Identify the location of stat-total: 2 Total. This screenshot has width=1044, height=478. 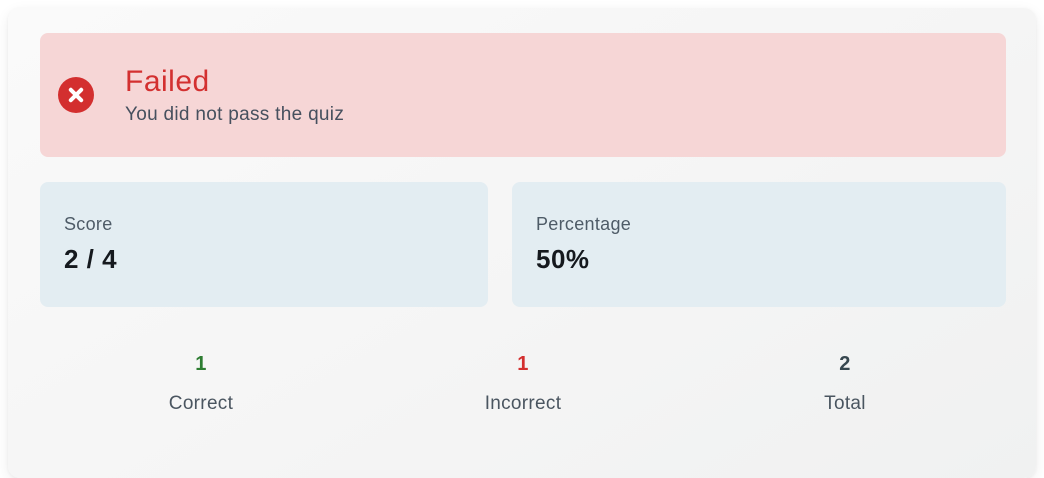
(845, 384).